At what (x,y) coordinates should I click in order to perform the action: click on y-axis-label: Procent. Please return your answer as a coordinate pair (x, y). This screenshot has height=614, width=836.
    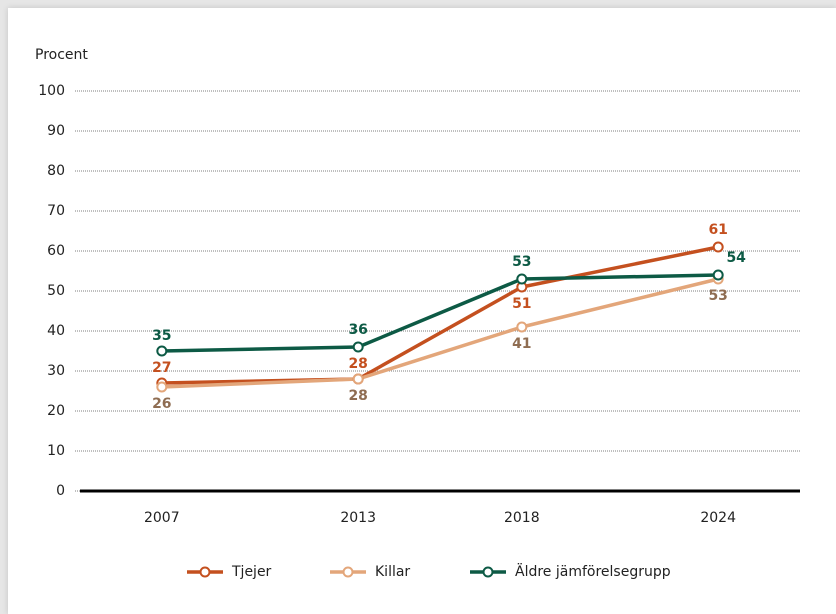
    Looking at the image, I should click on (61, 55).